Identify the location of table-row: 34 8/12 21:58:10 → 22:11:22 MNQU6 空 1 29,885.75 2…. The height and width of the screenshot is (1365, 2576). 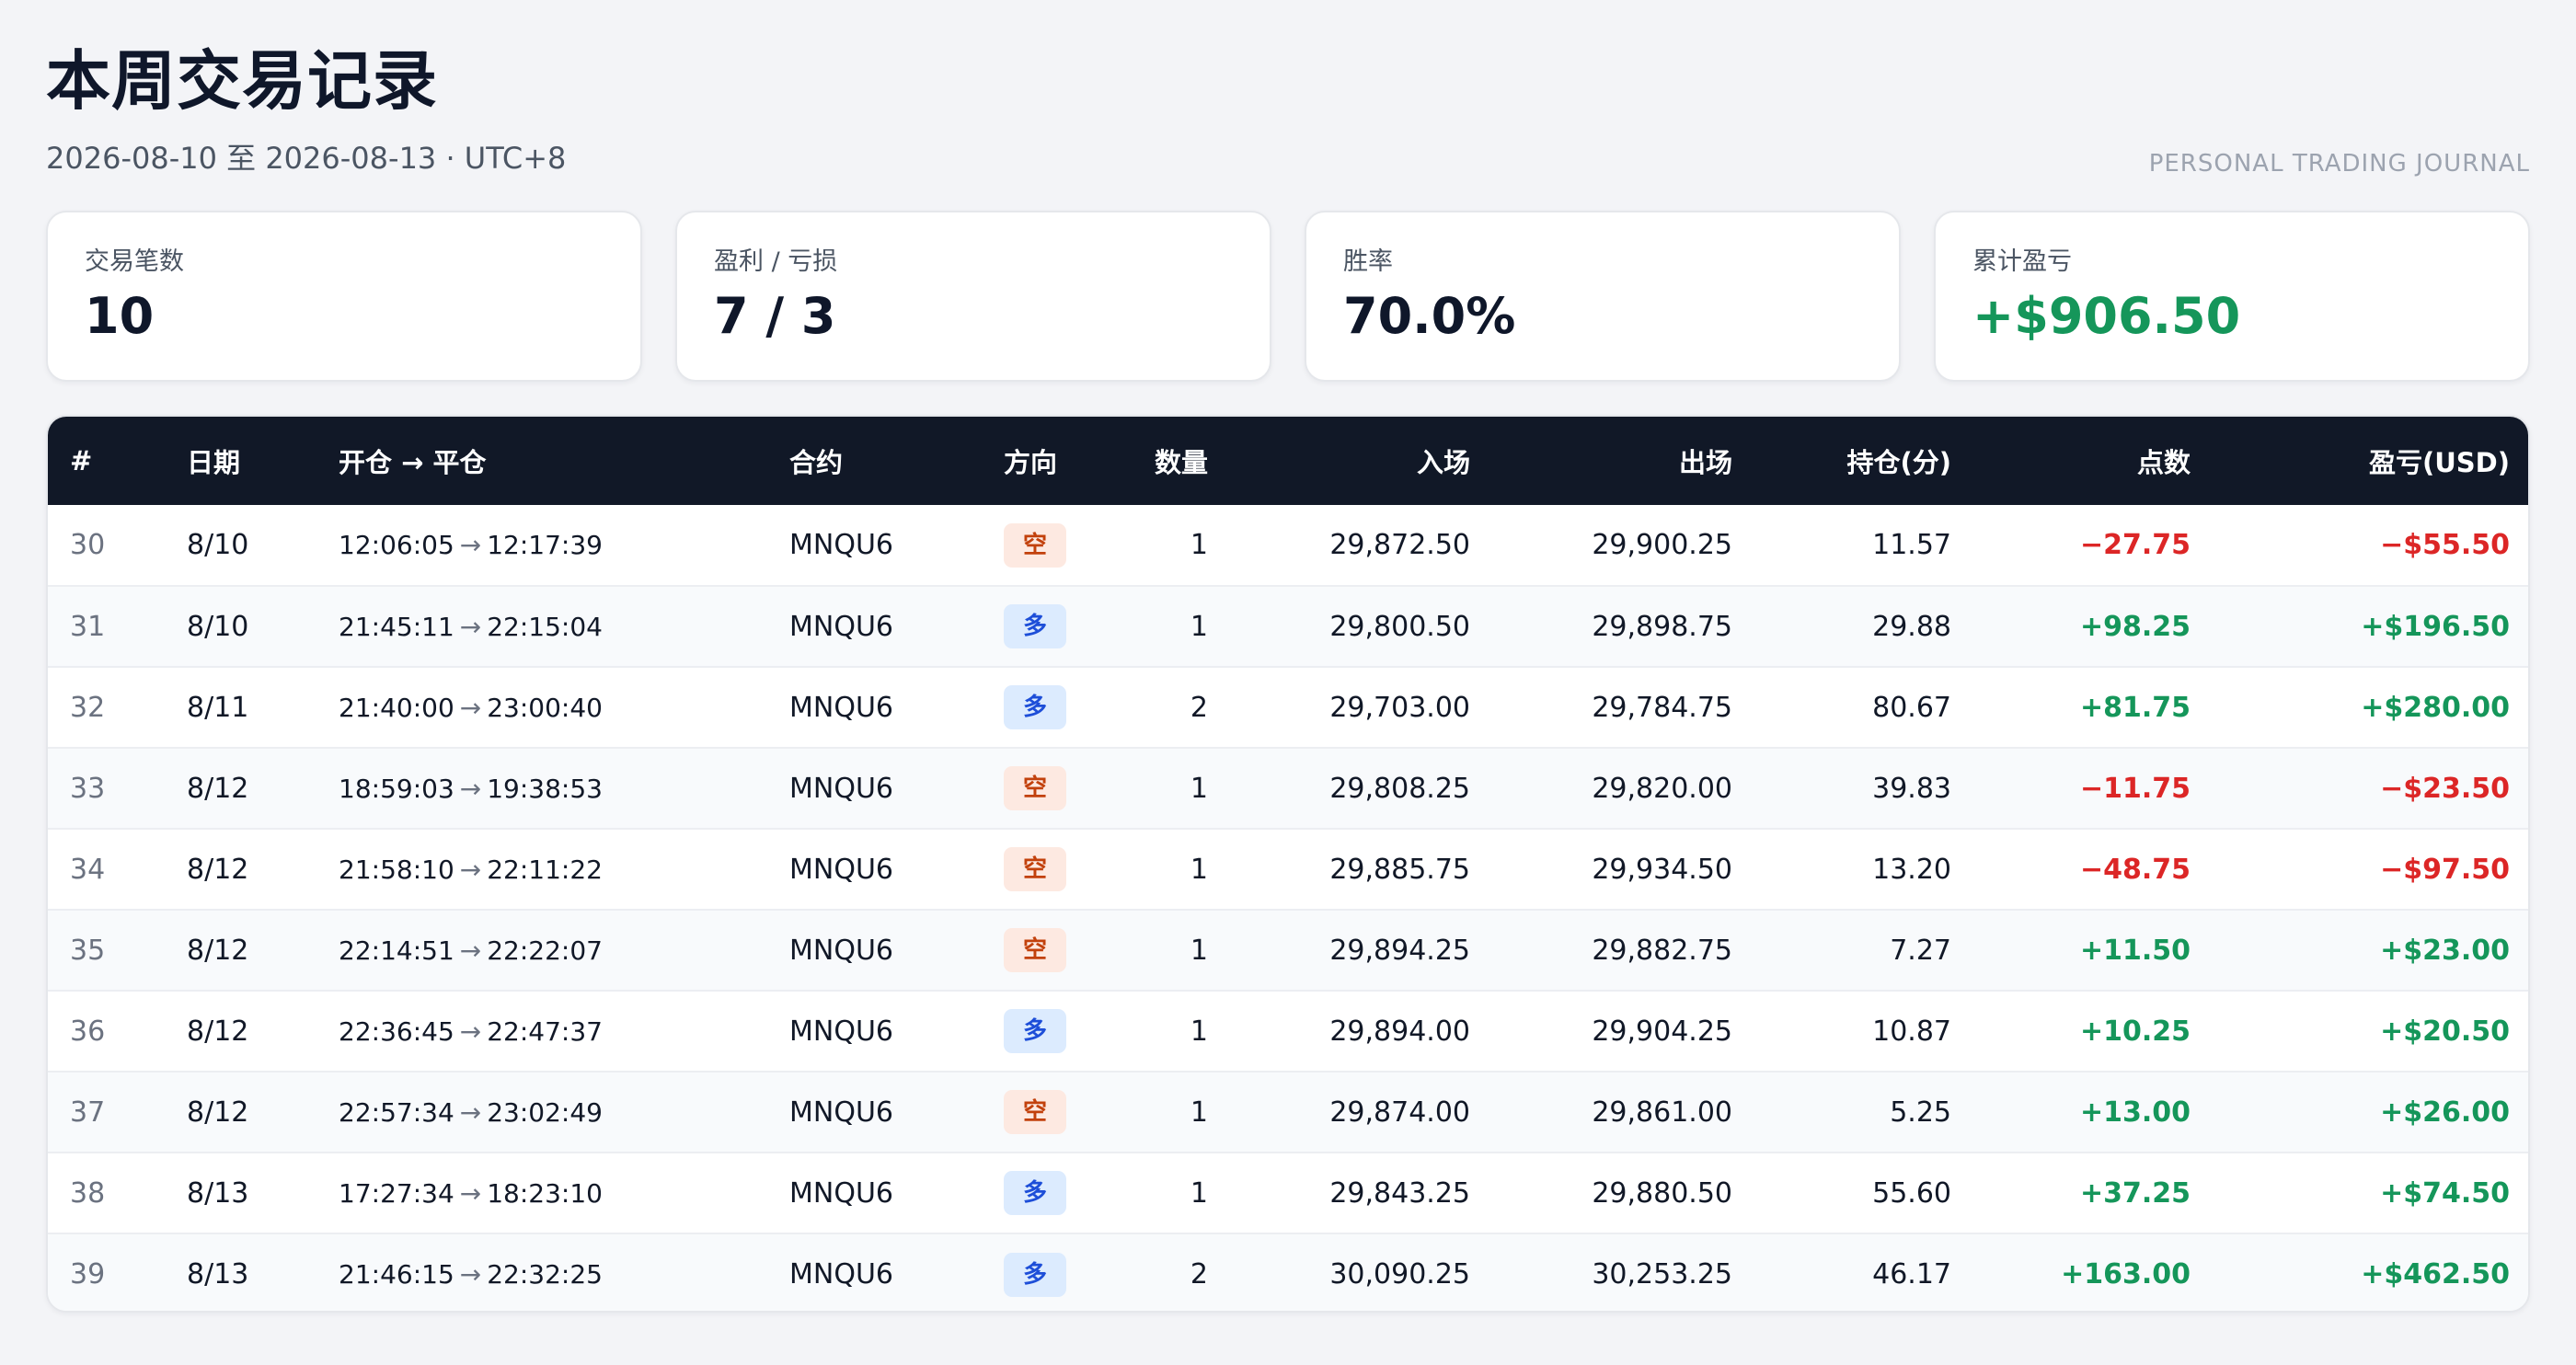
(1288, 869).